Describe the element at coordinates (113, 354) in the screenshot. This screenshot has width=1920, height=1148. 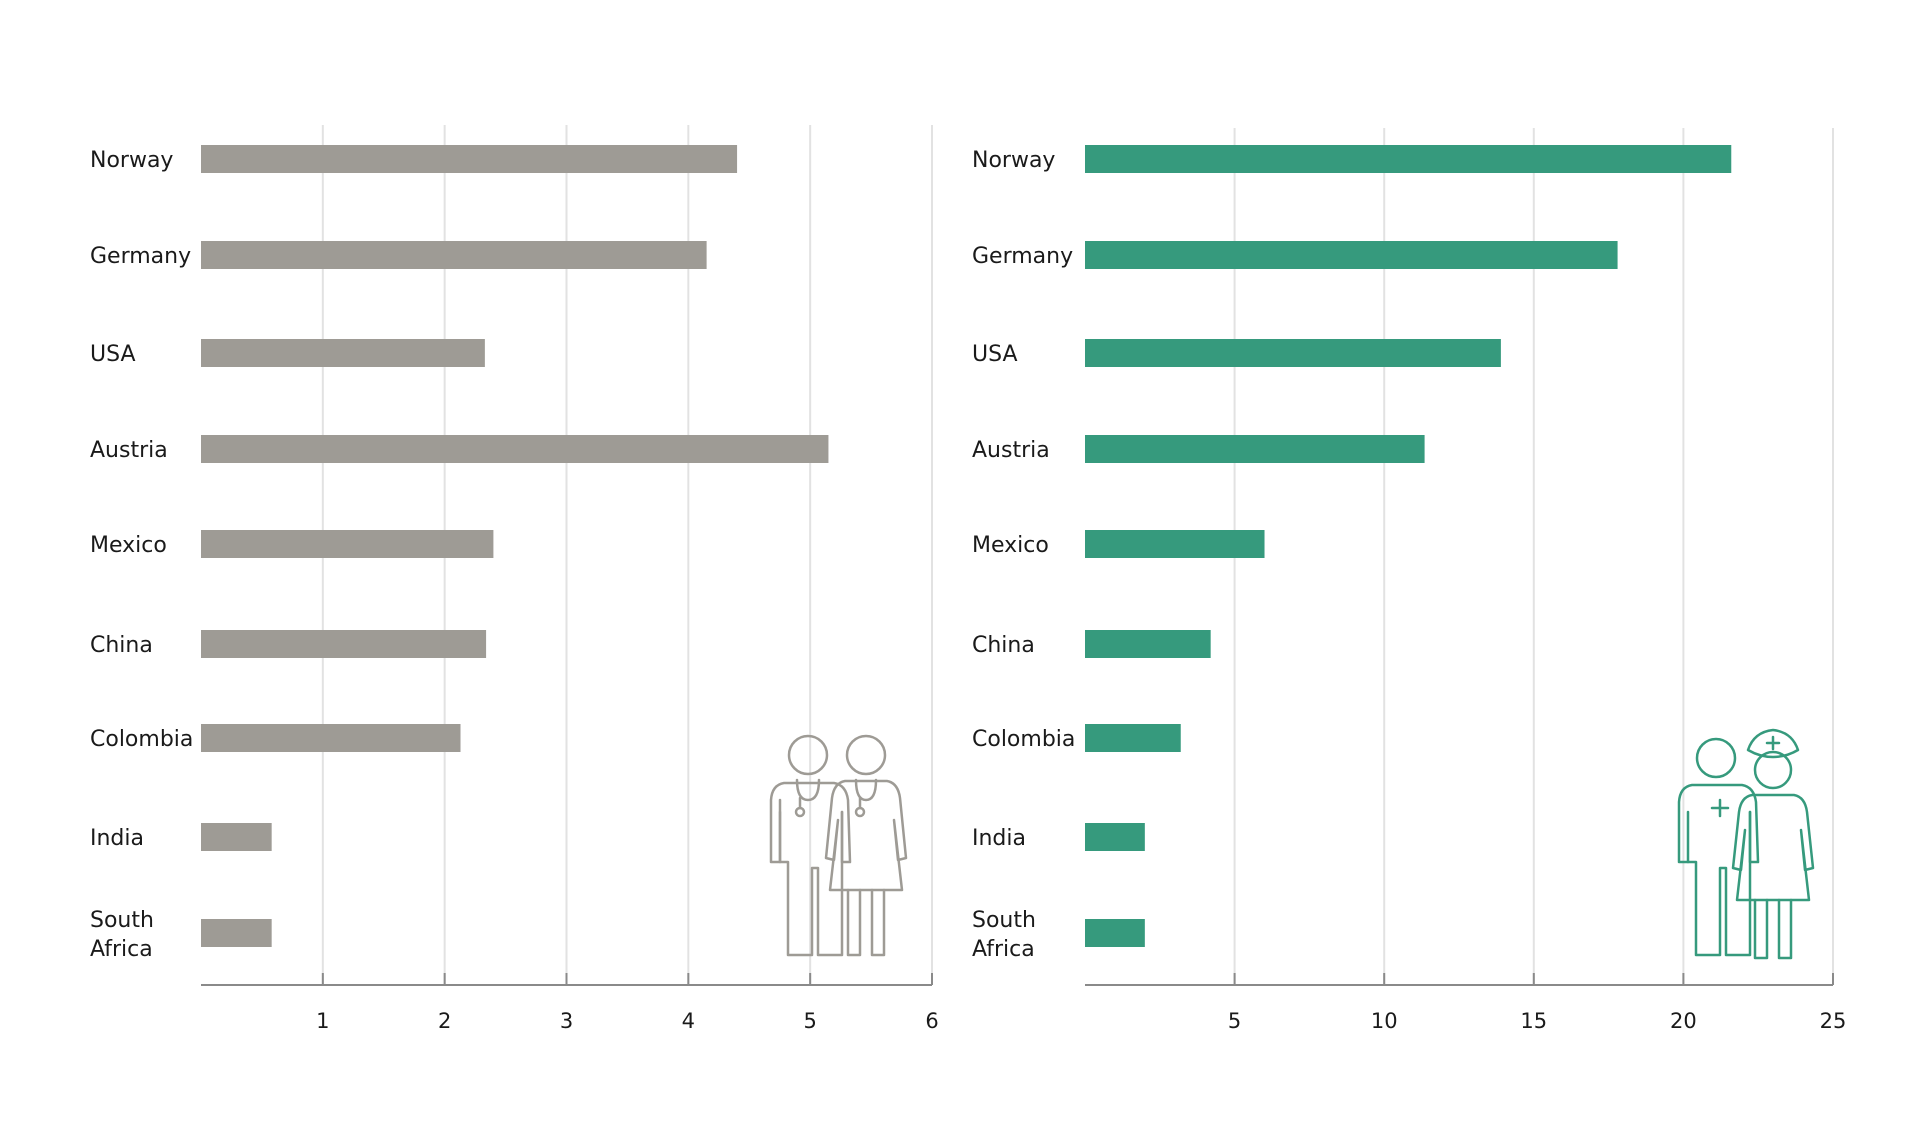
I see `left-category-label: USA` at that location.